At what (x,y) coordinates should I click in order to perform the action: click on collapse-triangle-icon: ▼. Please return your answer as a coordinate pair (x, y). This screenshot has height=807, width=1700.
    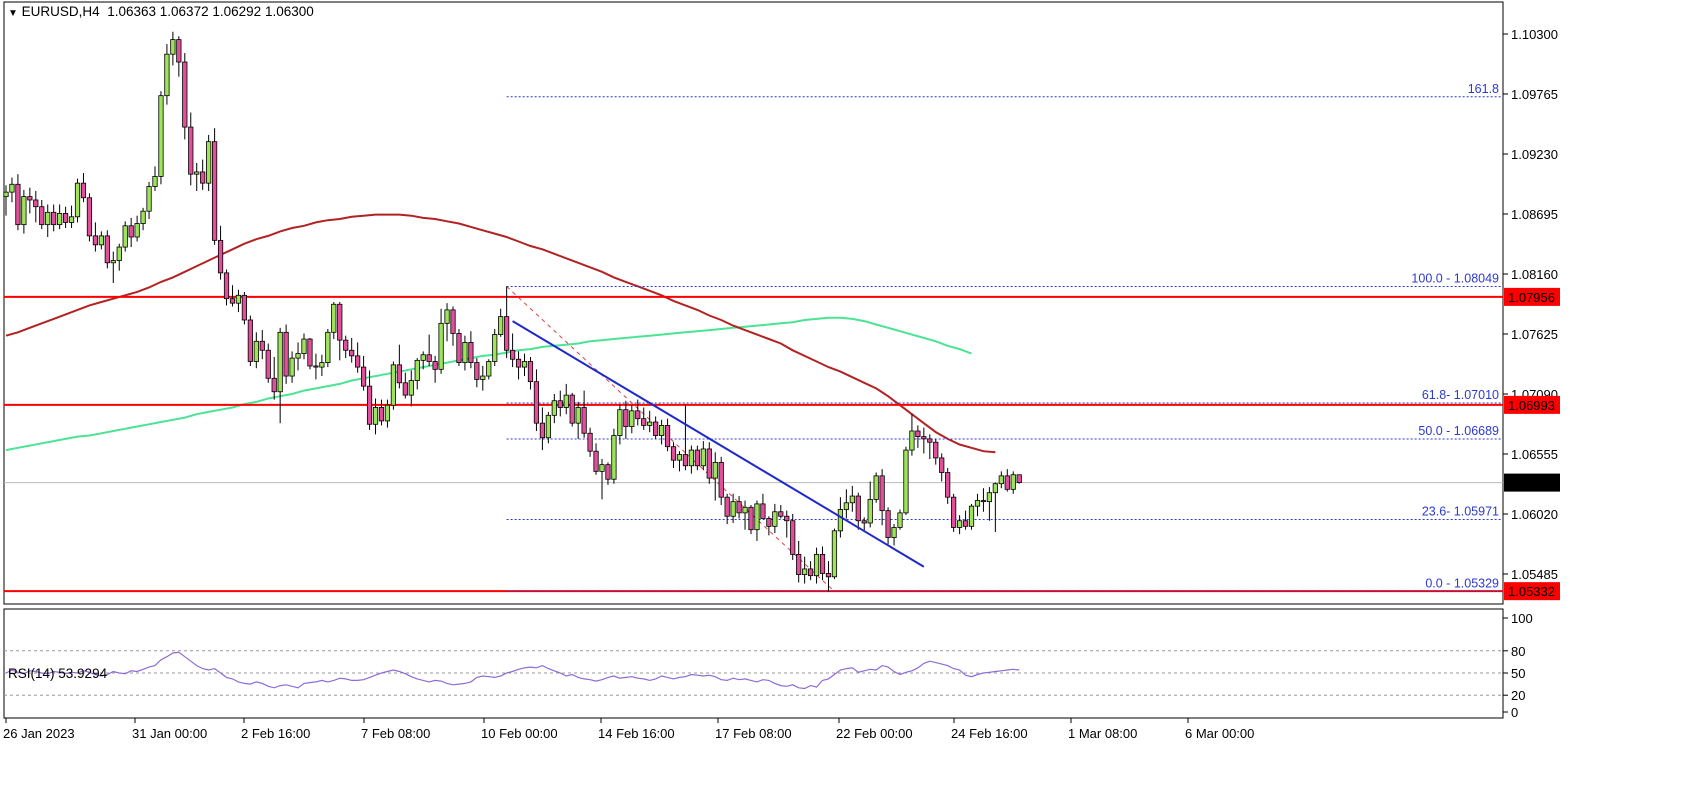
    Looking at the image, I should click on (13, 13).